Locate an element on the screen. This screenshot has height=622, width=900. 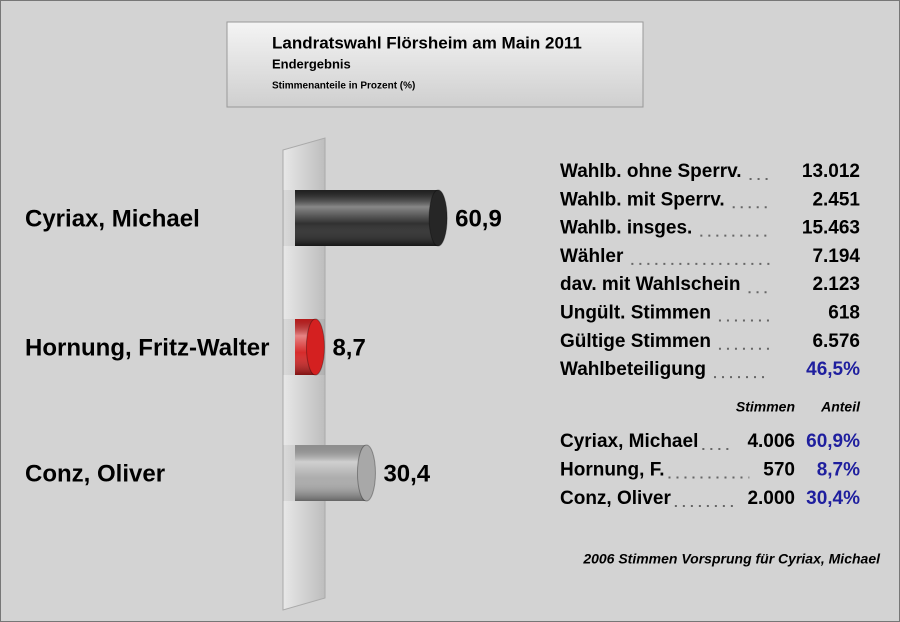
stat-value: 618 is located at coordinates (844, 313).